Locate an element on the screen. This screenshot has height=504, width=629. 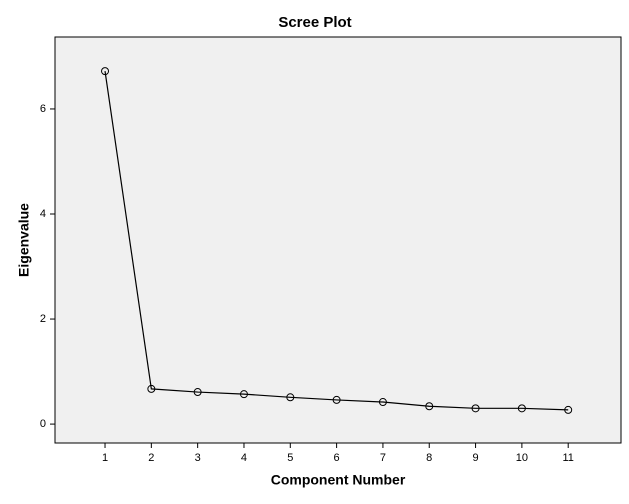
x-axis-label: Component Number is located at coordinates (338, 480).